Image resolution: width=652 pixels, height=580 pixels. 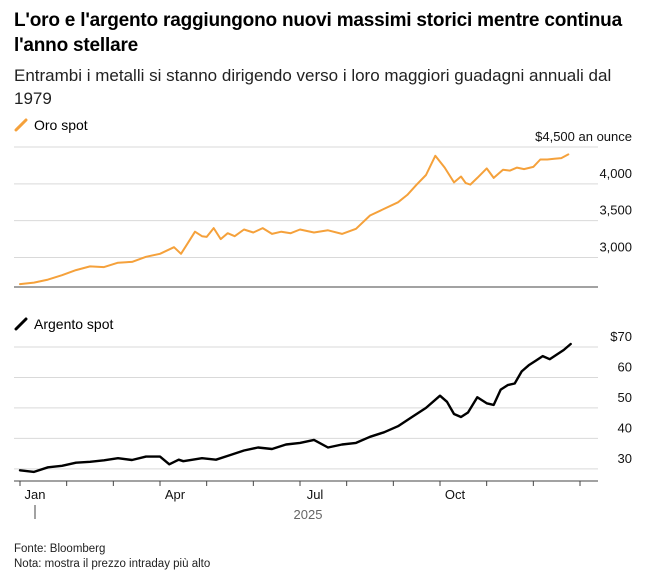 I want to click on legend-gold: Oro spot, so click(x=51, y=125).